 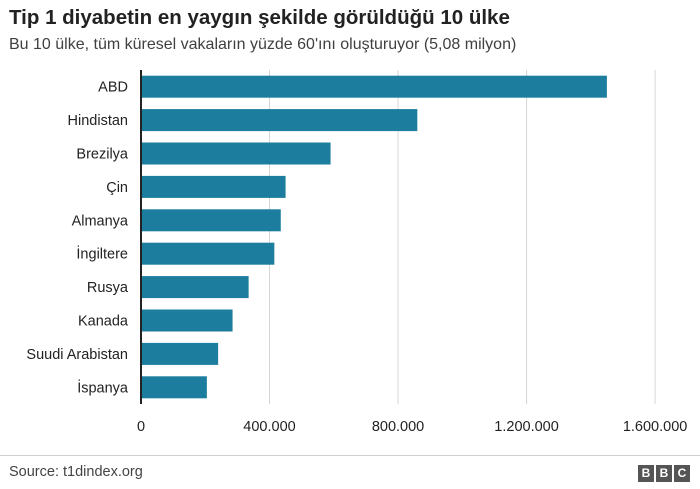 I want to click on category-label: Kanada, so click(x=103, y=322).